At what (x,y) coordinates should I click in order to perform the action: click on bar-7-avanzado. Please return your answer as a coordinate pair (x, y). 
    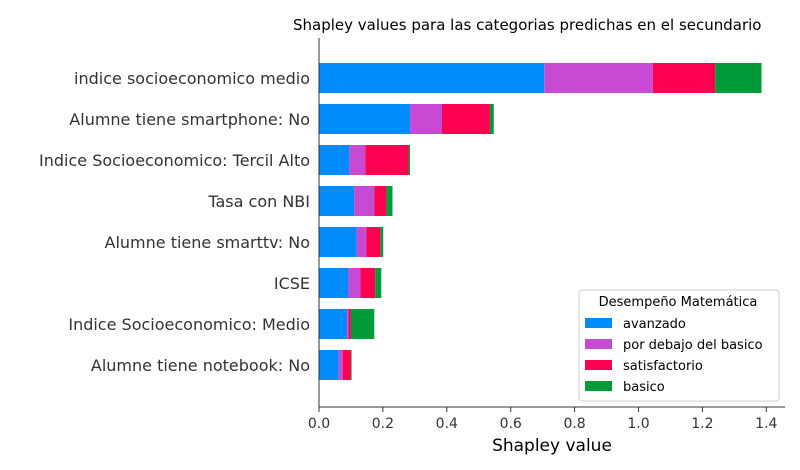
    Looking at the image, I should click on (333, 324).